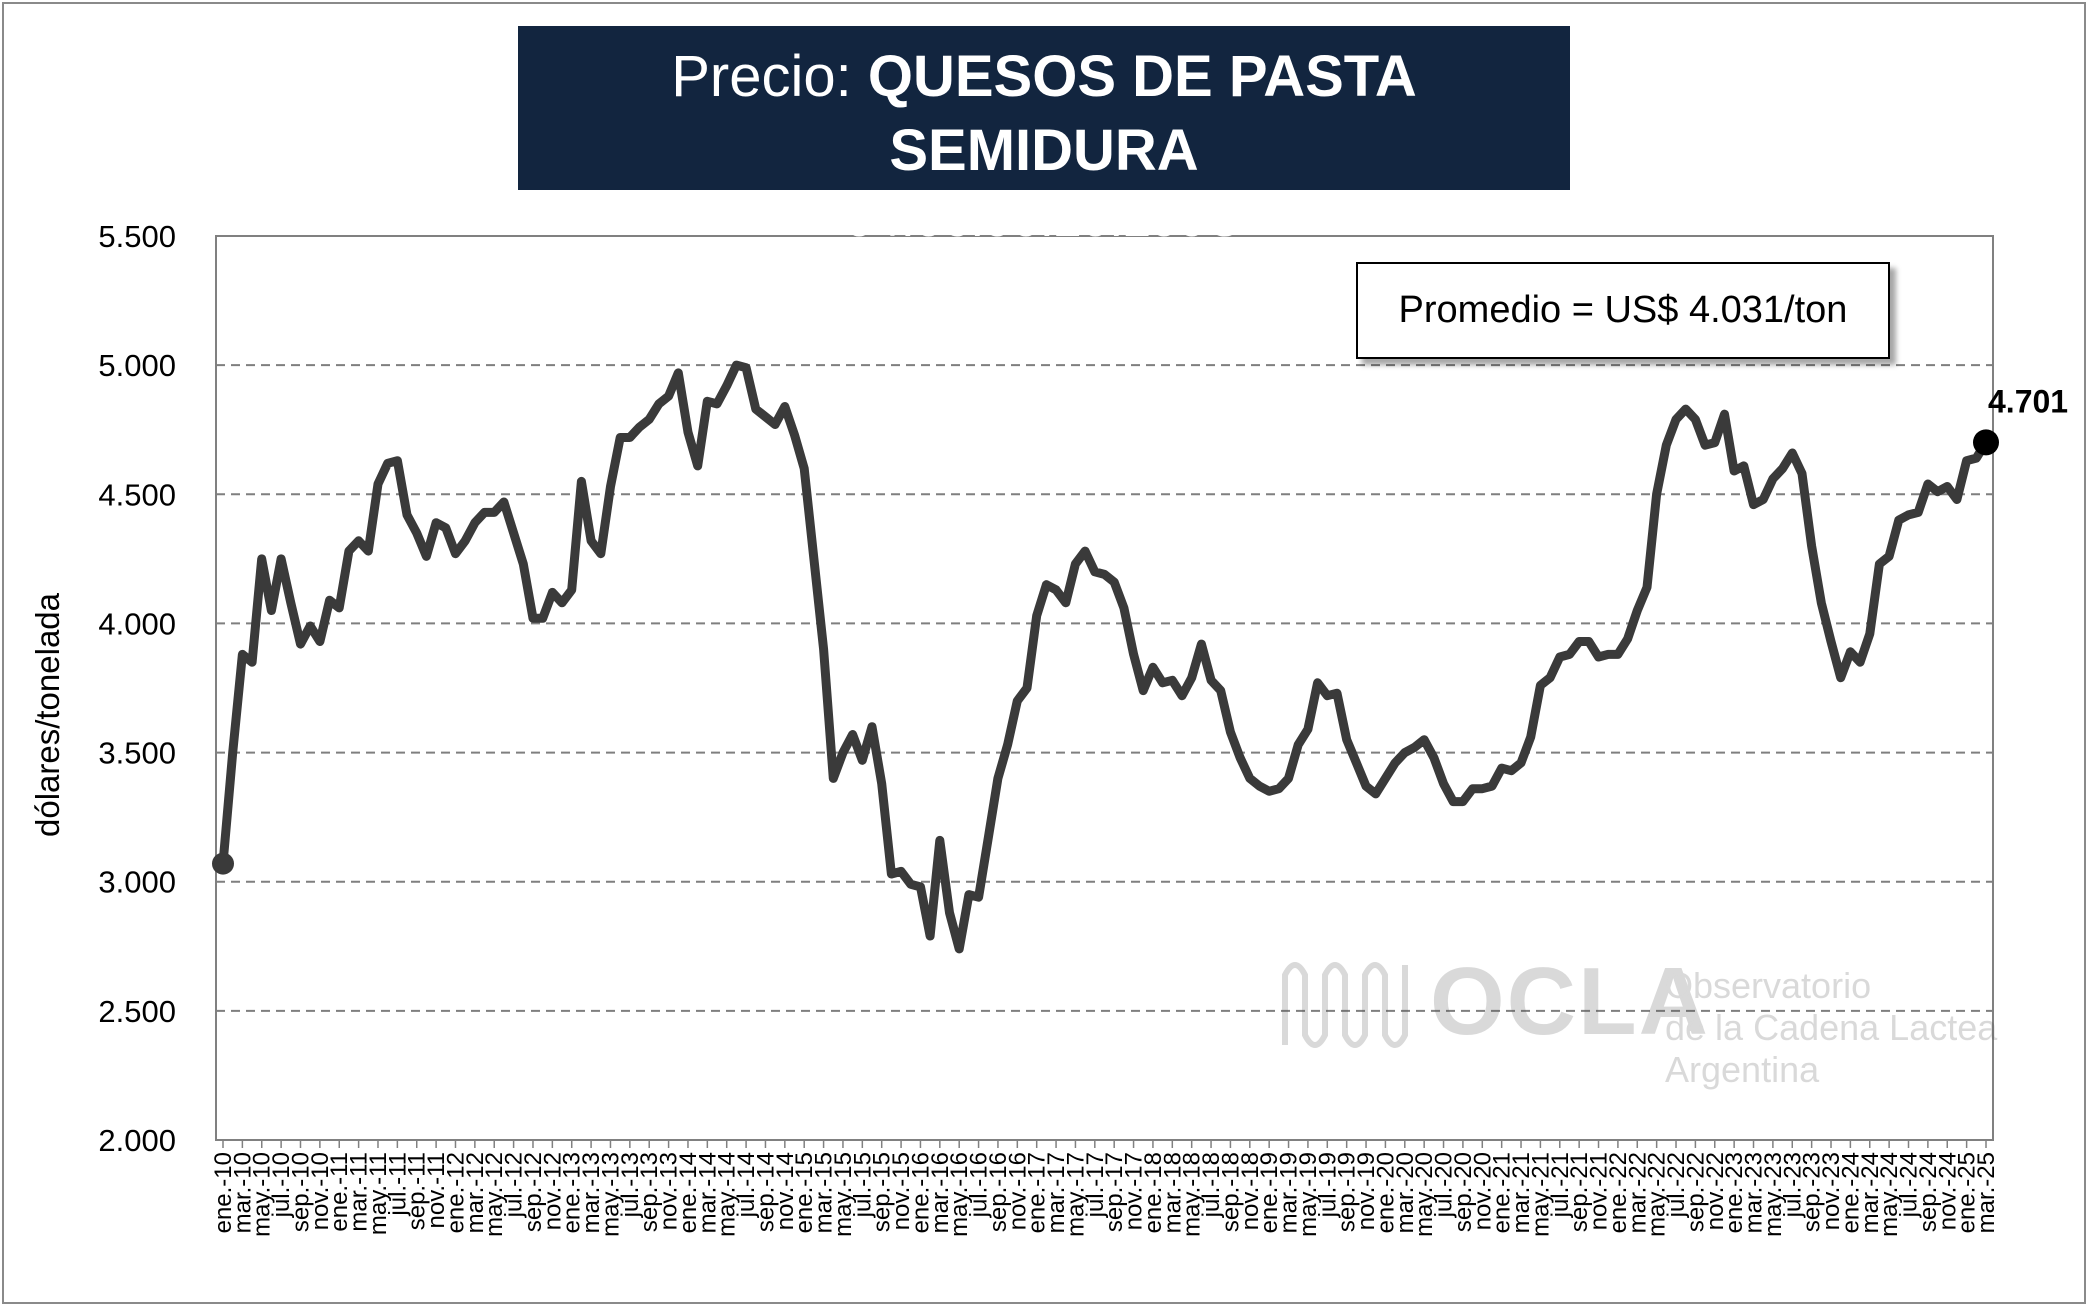 The image size is (2088, 1306). Describe the element at coordinates (998, 1192) in the screenshot. I see `x-tick-label: sep.-16` at that location.